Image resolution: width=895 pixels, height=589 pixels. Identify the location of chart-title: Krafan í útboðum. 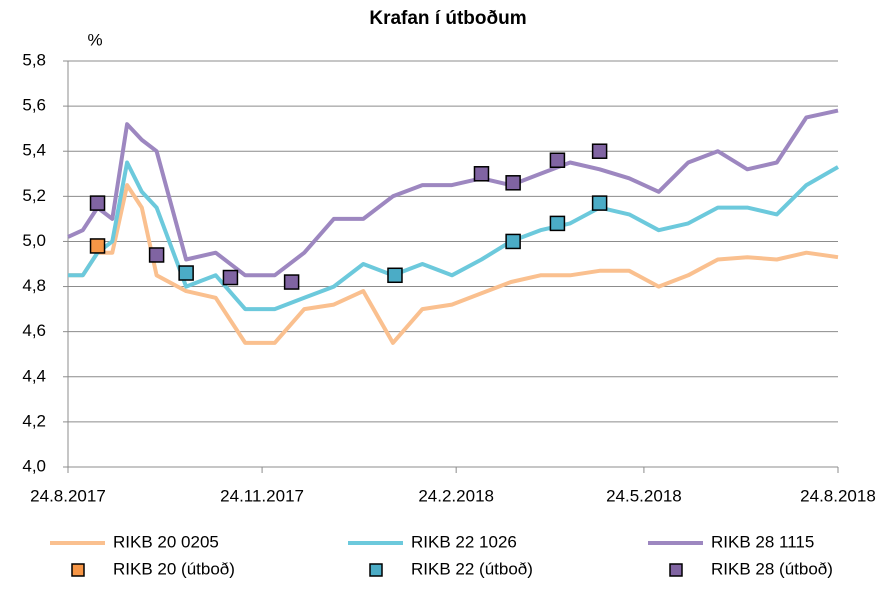
(447, 18).